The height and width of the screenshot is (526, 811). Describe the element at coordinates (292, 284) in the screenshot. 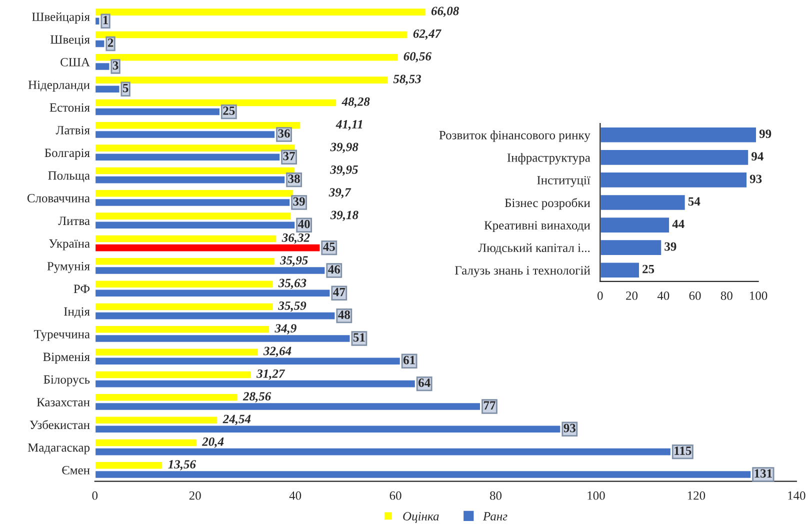

I see `data-label: 35,63` at that location.